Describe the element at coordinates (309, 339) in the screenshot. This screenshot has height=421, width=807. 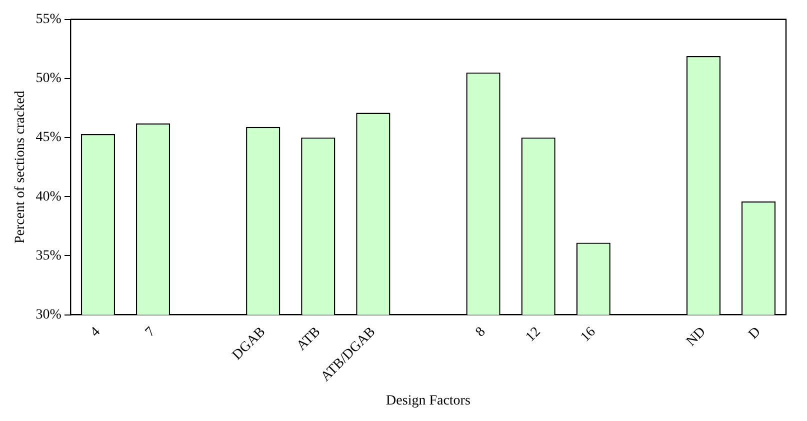
I see `x-tick-label: ATB` at that location.